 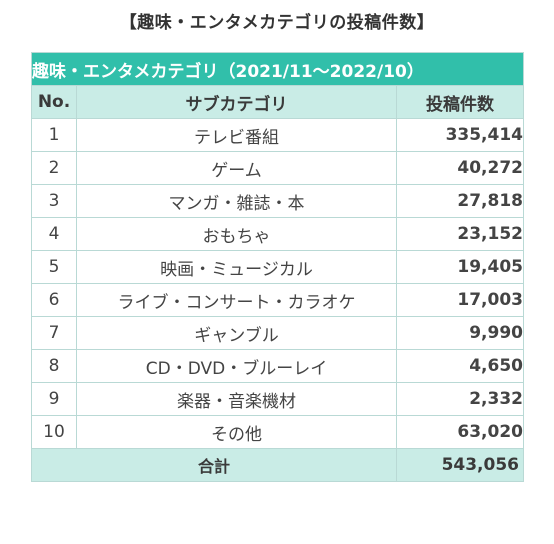 I want to click on table-caption: 趣味・エンタメカテゴリ（2021/11～2022/10）, so click(x=277, y=69).